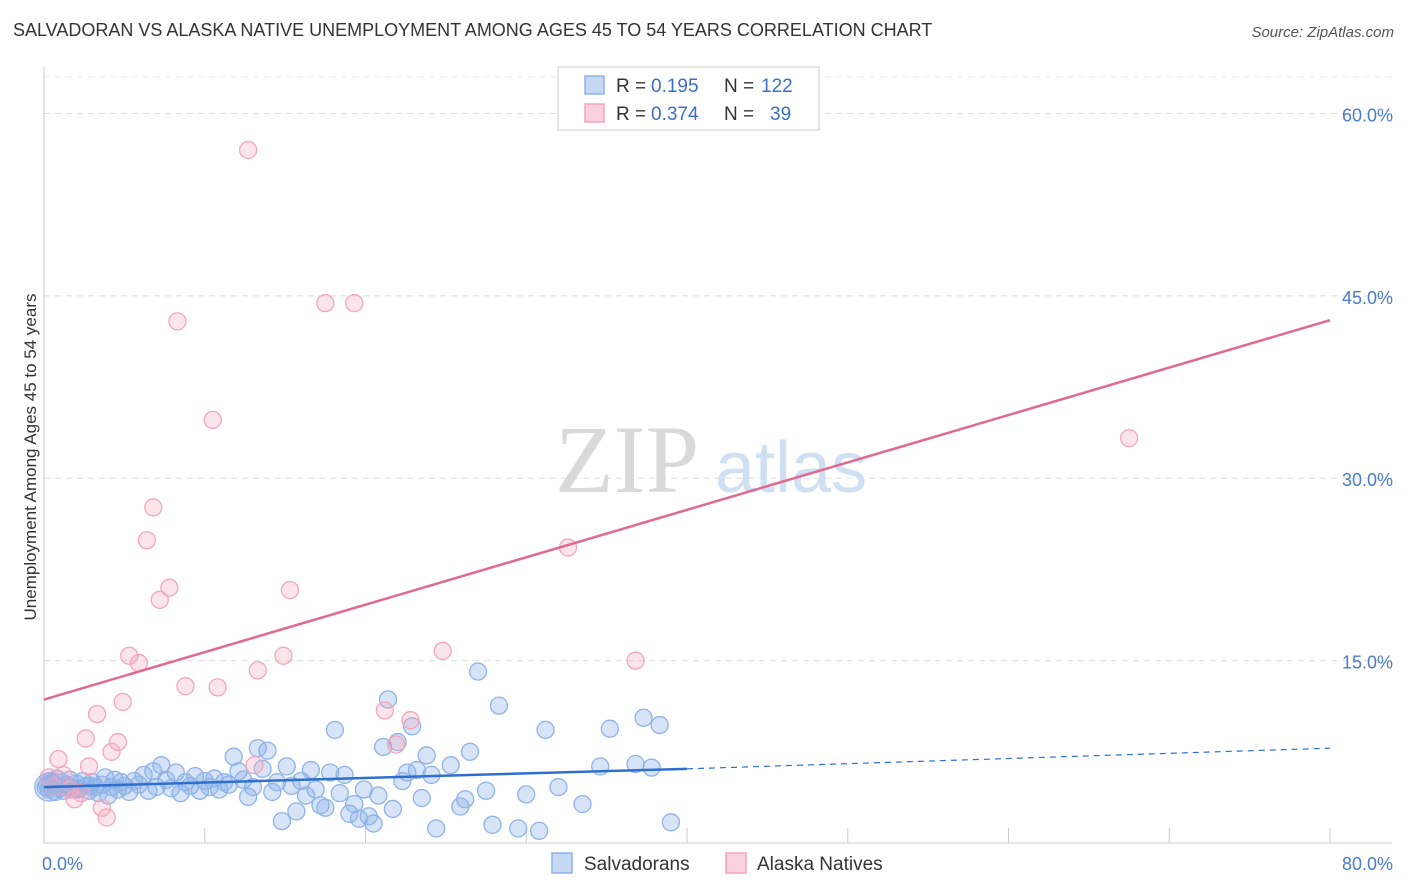 The height and width of the screenshot is (892, 1406). What do you see at coordinates (631, 114) in the screenshot?
I see `legend-r-label-2: R =` at bounding box center [631, 114].